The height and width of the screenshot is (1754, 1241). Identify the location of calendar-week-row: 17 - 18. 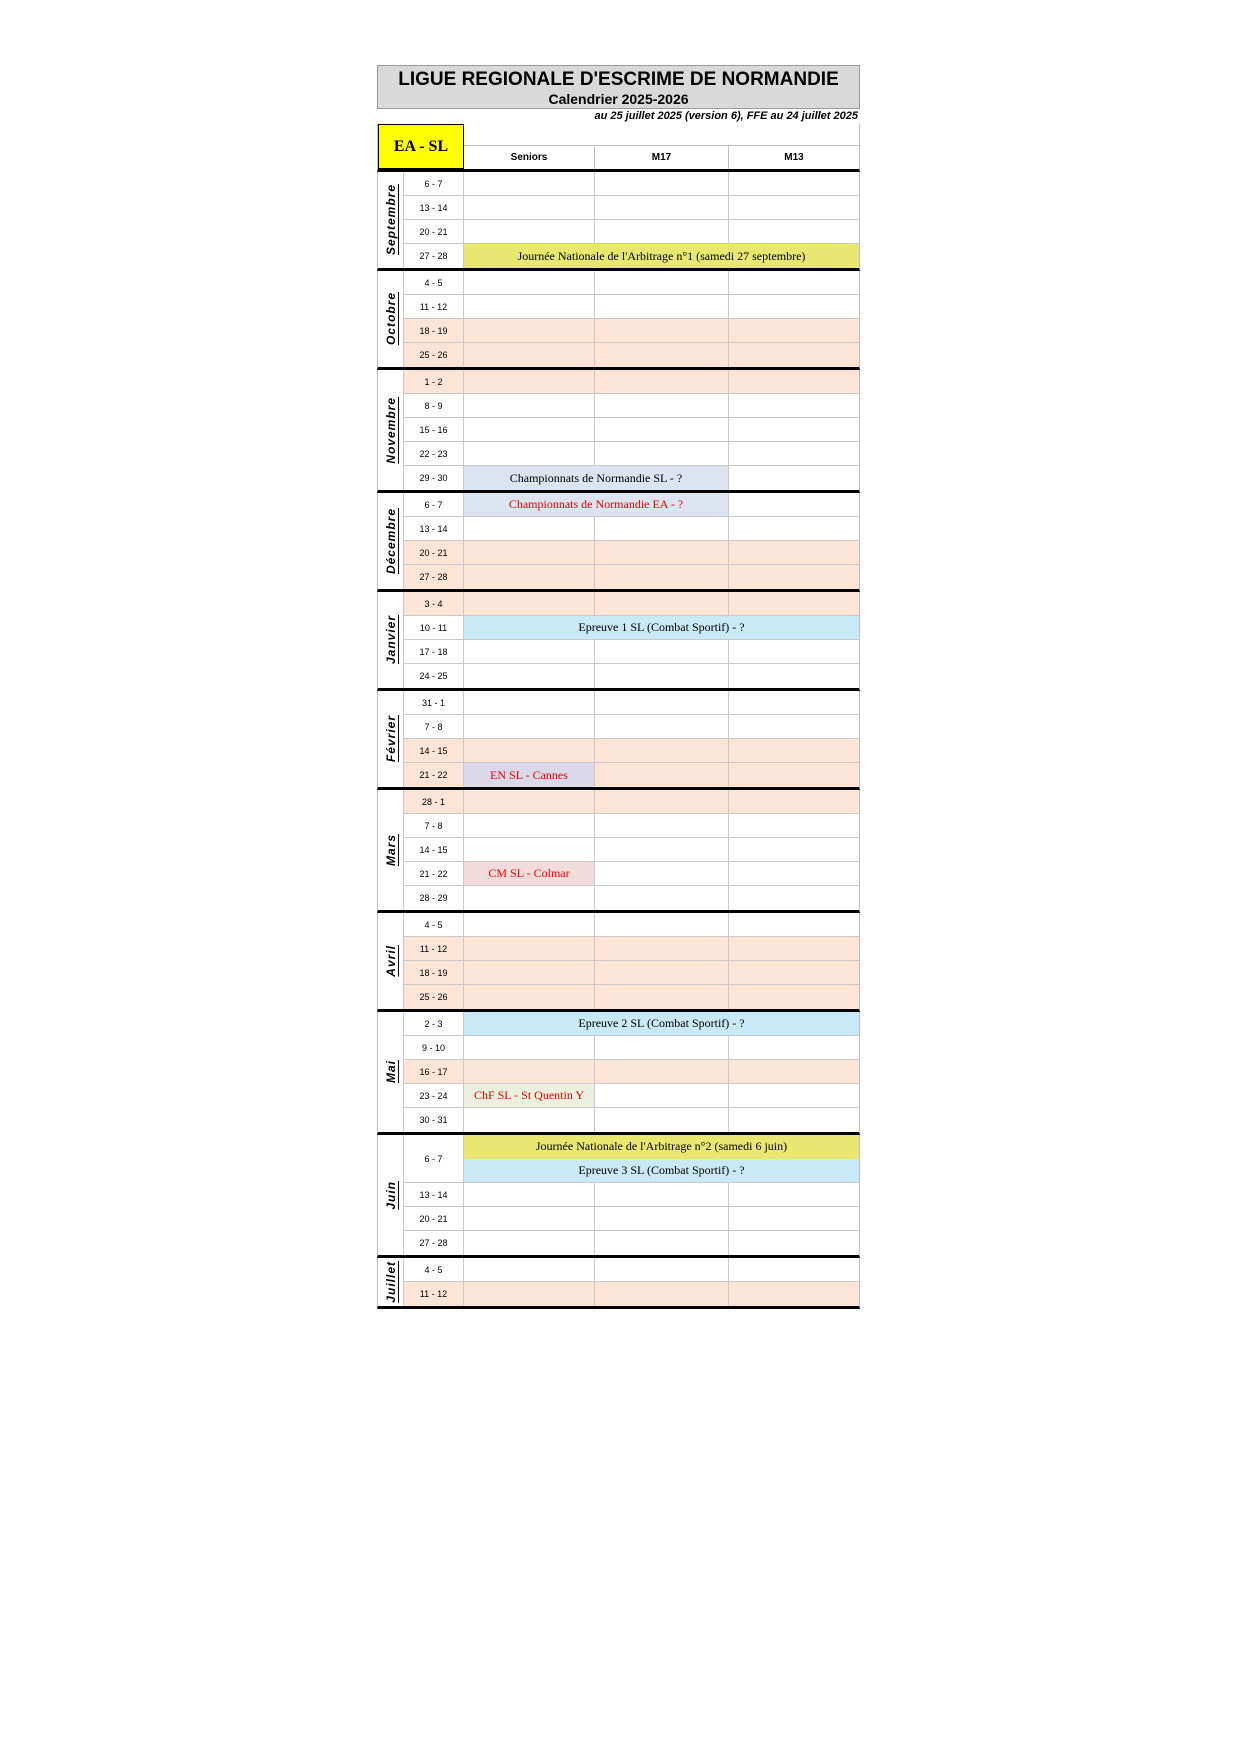
(631, 652).